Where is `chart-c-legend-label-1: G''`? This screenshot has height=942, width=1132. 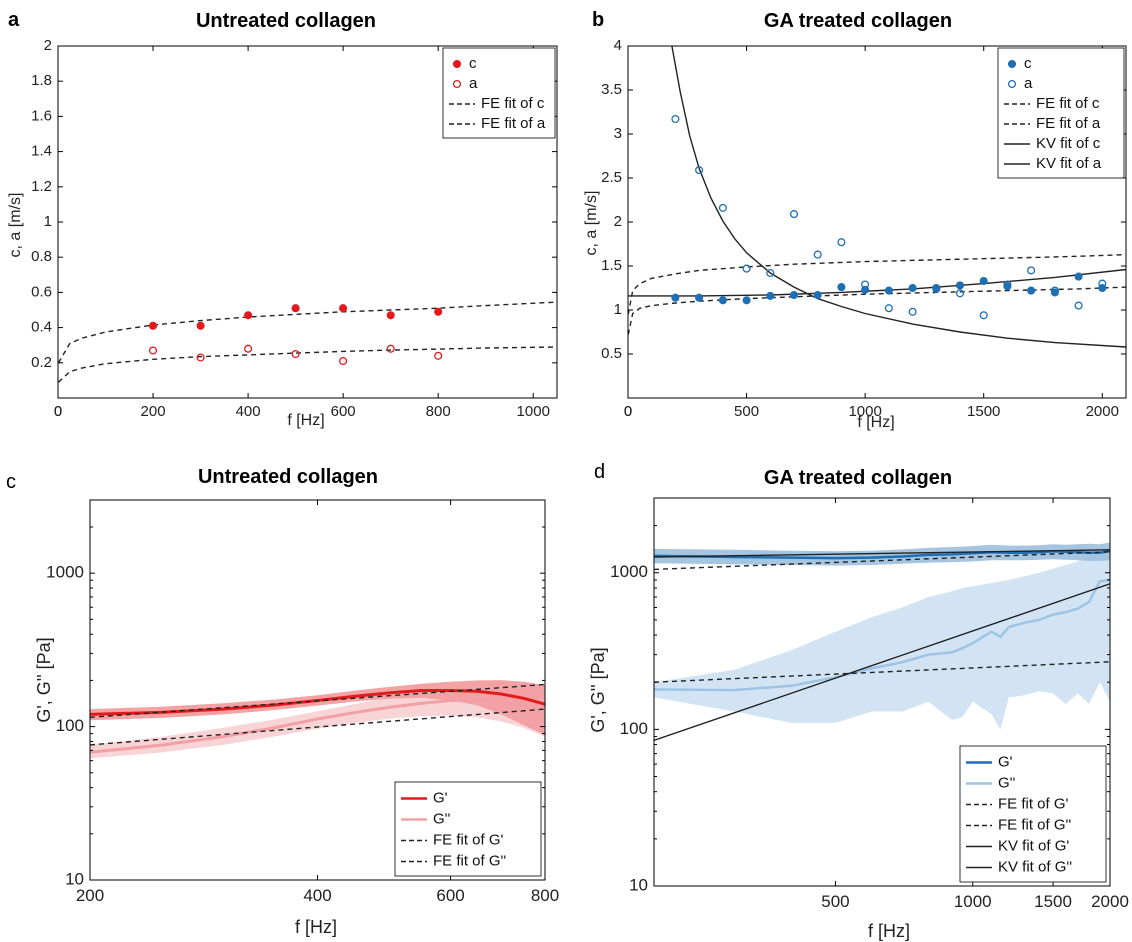 chart-c-legend-label-1: G'' is located at coordinates (442, 818).